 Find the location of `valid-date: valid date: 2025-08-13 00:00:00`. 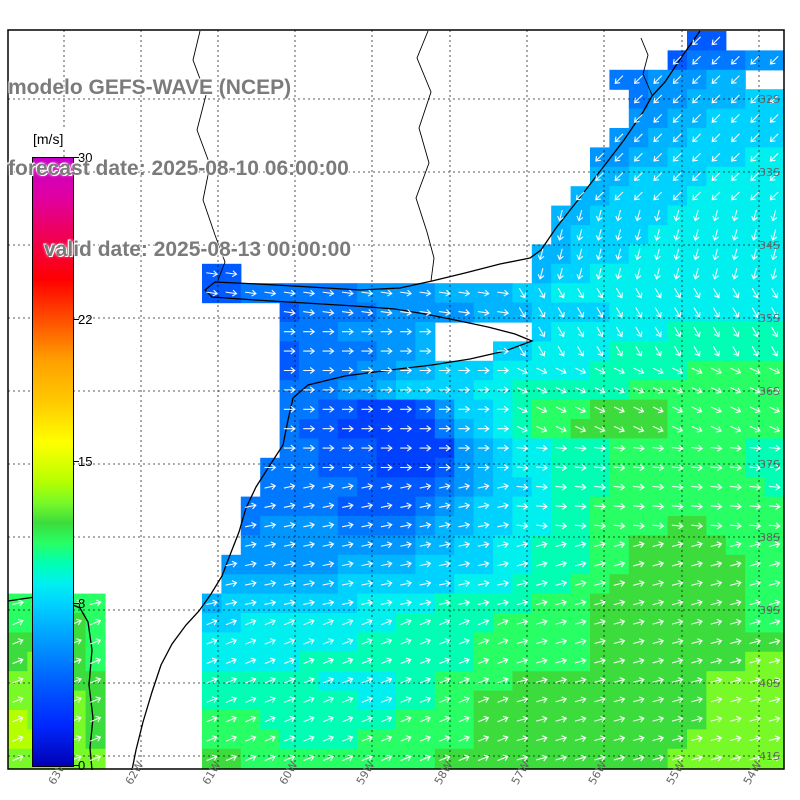

valid-date: valid date: 2025-08-13 00:00:00 is located at coordinates (198, 249).